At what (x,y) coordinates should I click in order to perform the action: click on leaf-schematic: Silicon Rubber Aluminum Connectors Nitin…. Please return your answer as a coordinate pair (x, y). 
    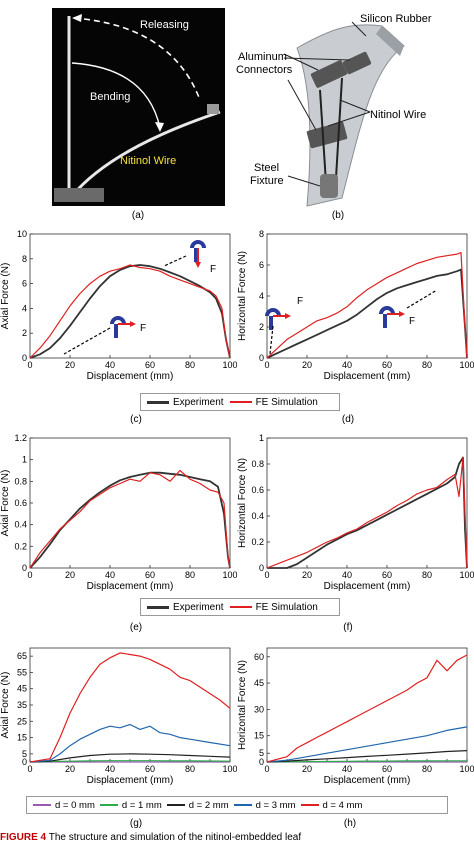
    Looking at the image, I should click on (334, 110).